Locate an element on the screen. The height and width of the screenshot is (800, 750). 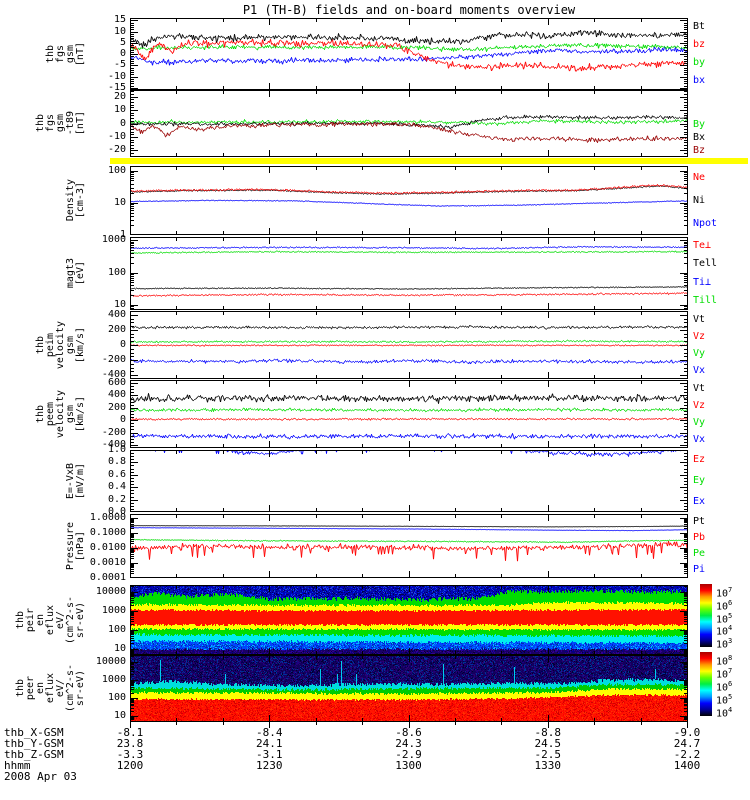
ephemeris-value: -8.1 is located at coordinates (130, 732).